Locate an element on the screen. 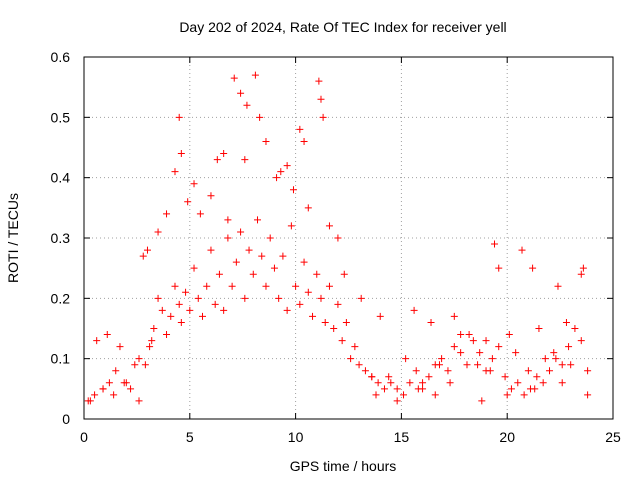  y-tick-label: 0.3 is located at coordinates (61, 238).